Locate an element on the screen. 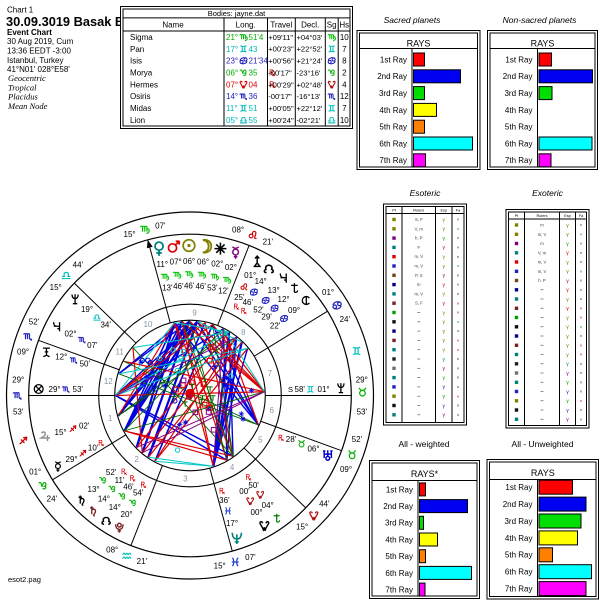 This screenshot has height=605, width=605. svg-text: 10' is located at coordinates (93, 448).